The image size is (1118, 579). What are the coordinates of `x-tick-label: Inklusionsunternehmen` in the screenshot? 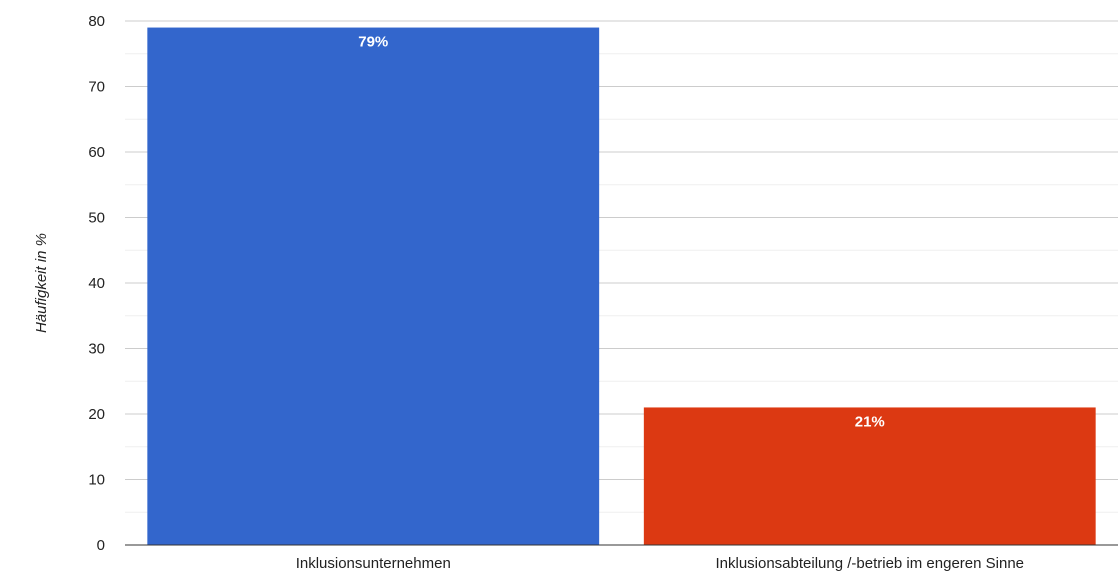 It's located at (373, 563).